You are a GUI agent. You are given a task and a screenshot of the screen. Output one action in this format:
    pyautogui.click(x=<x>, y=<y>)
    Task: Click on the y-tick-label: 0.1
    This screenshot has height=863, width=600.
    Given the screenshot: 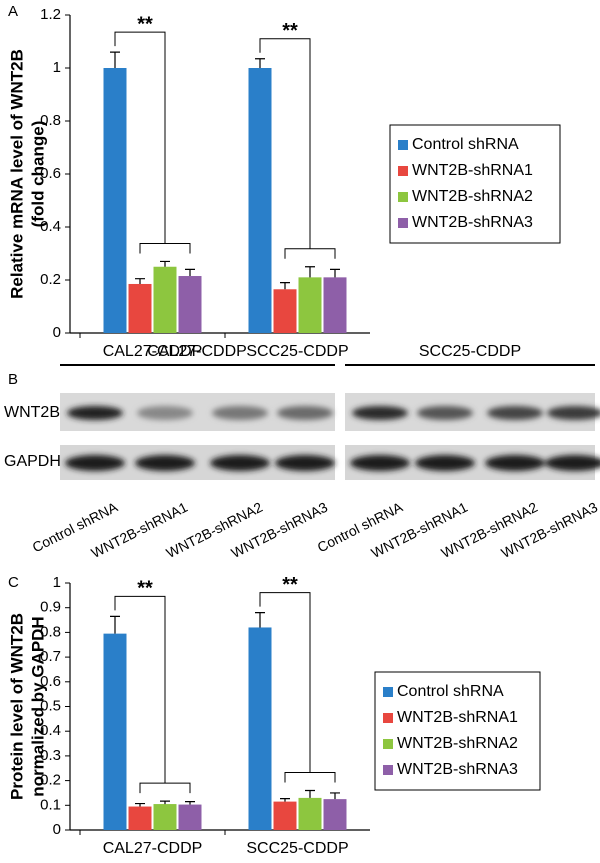 What is the action you would take?
    pyautogui.click(x=50, y=804)
    